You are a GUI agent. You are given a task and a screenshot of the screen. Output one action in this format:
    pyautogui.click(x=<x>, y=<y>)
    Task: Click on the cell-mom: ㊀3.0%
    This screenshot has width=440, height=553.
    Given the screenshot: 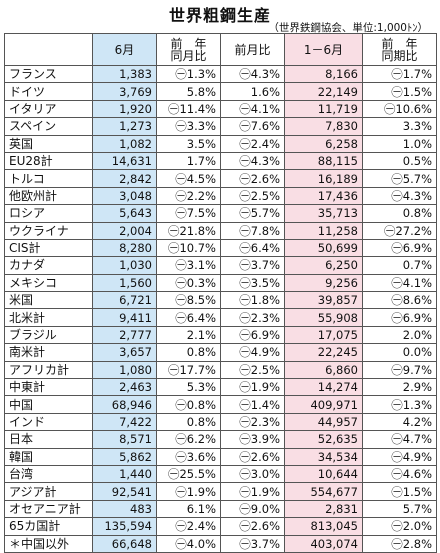 What is the action you would take?
    pyautogui.click(x=252, y=474)
    